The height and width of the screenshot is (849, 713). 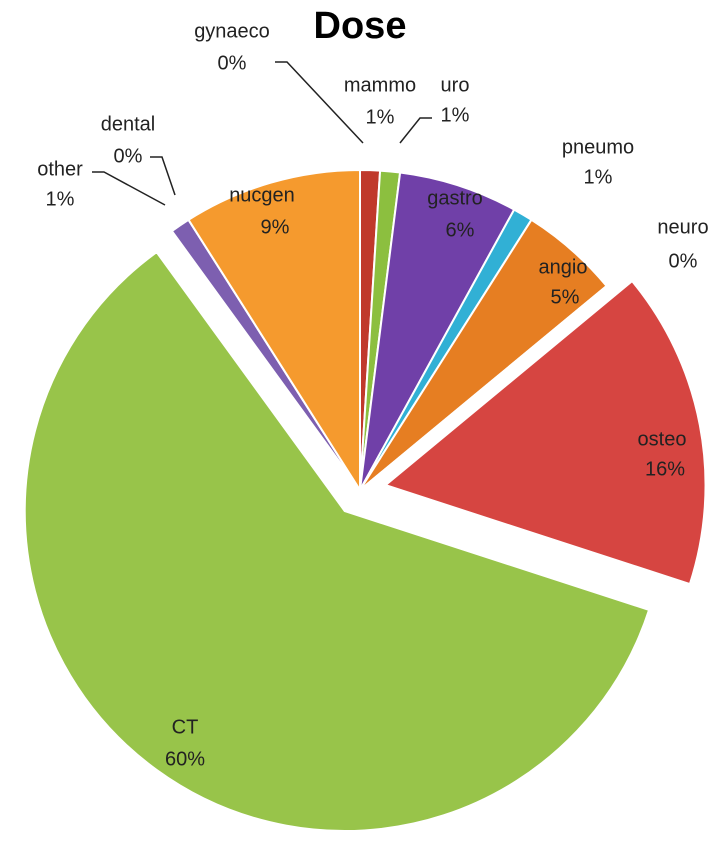 What do you see at coordinates (455, 198) in the screenshot?
I see `slice-label: gastro` at bounding box center [455, 198].